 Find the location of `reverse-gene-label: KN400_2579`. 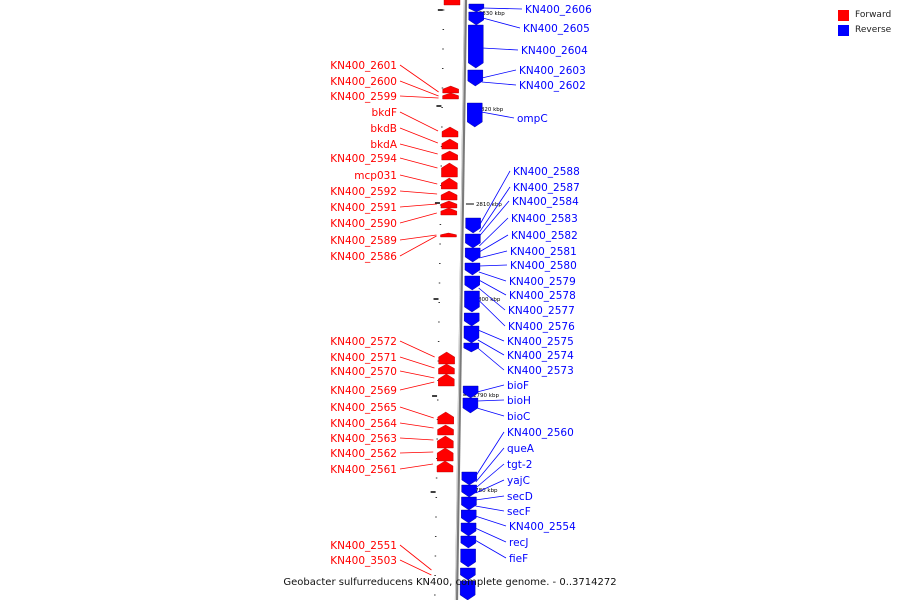

reverse-gene-label: KN400_2579 is located at coordinates (542, 282).